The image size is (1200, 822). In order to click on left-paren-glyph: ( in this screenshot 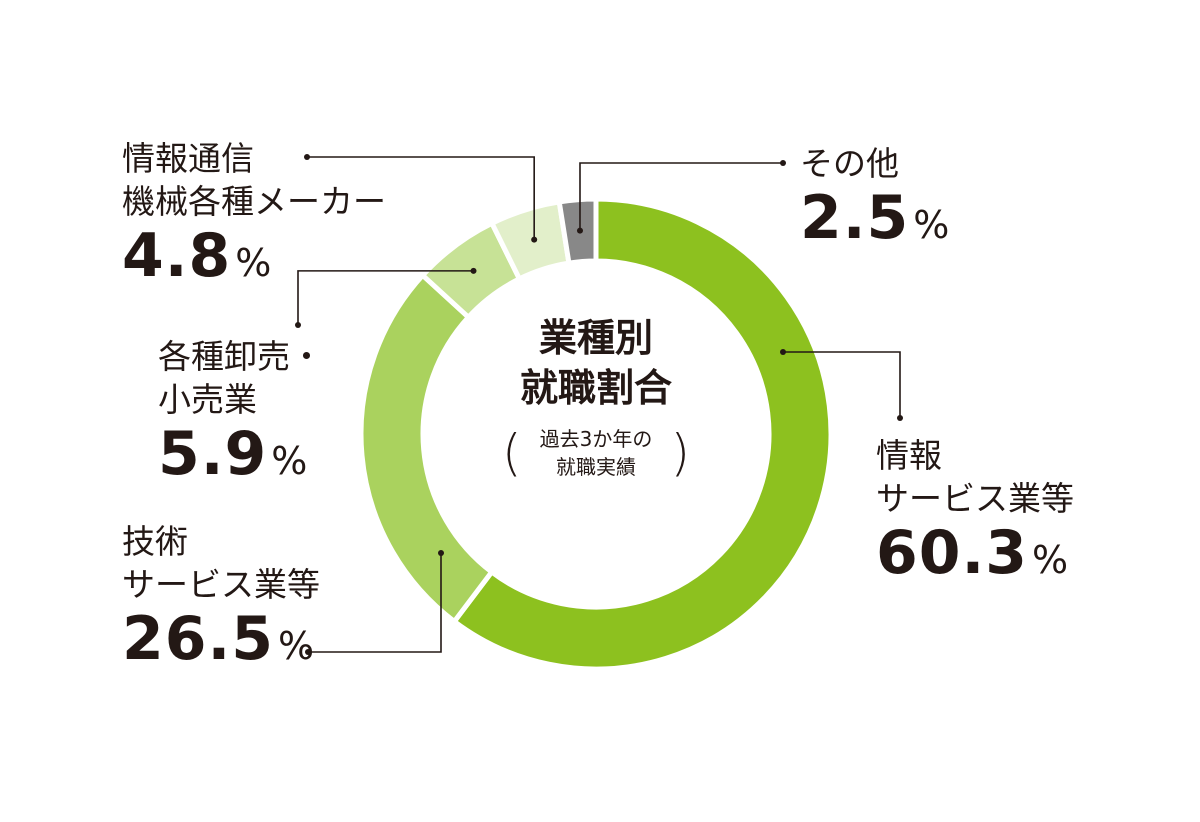, I will do `click(512, 453)`.